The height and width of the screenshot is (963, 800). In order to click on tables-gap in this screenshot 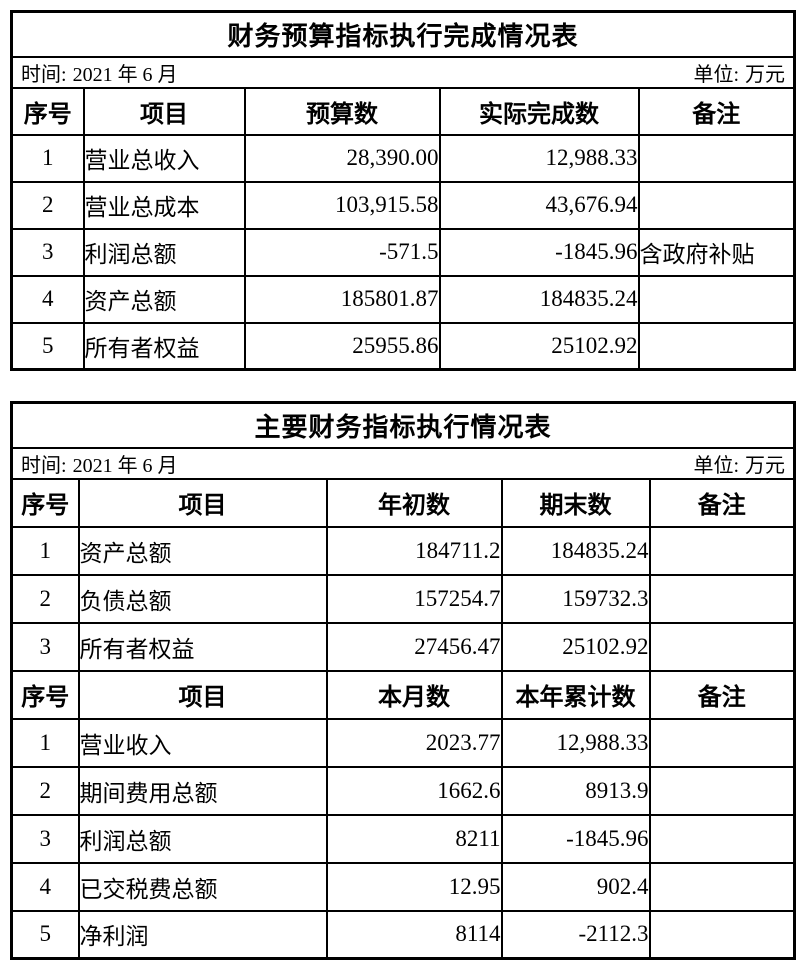, I will do `click(401, 386)`.